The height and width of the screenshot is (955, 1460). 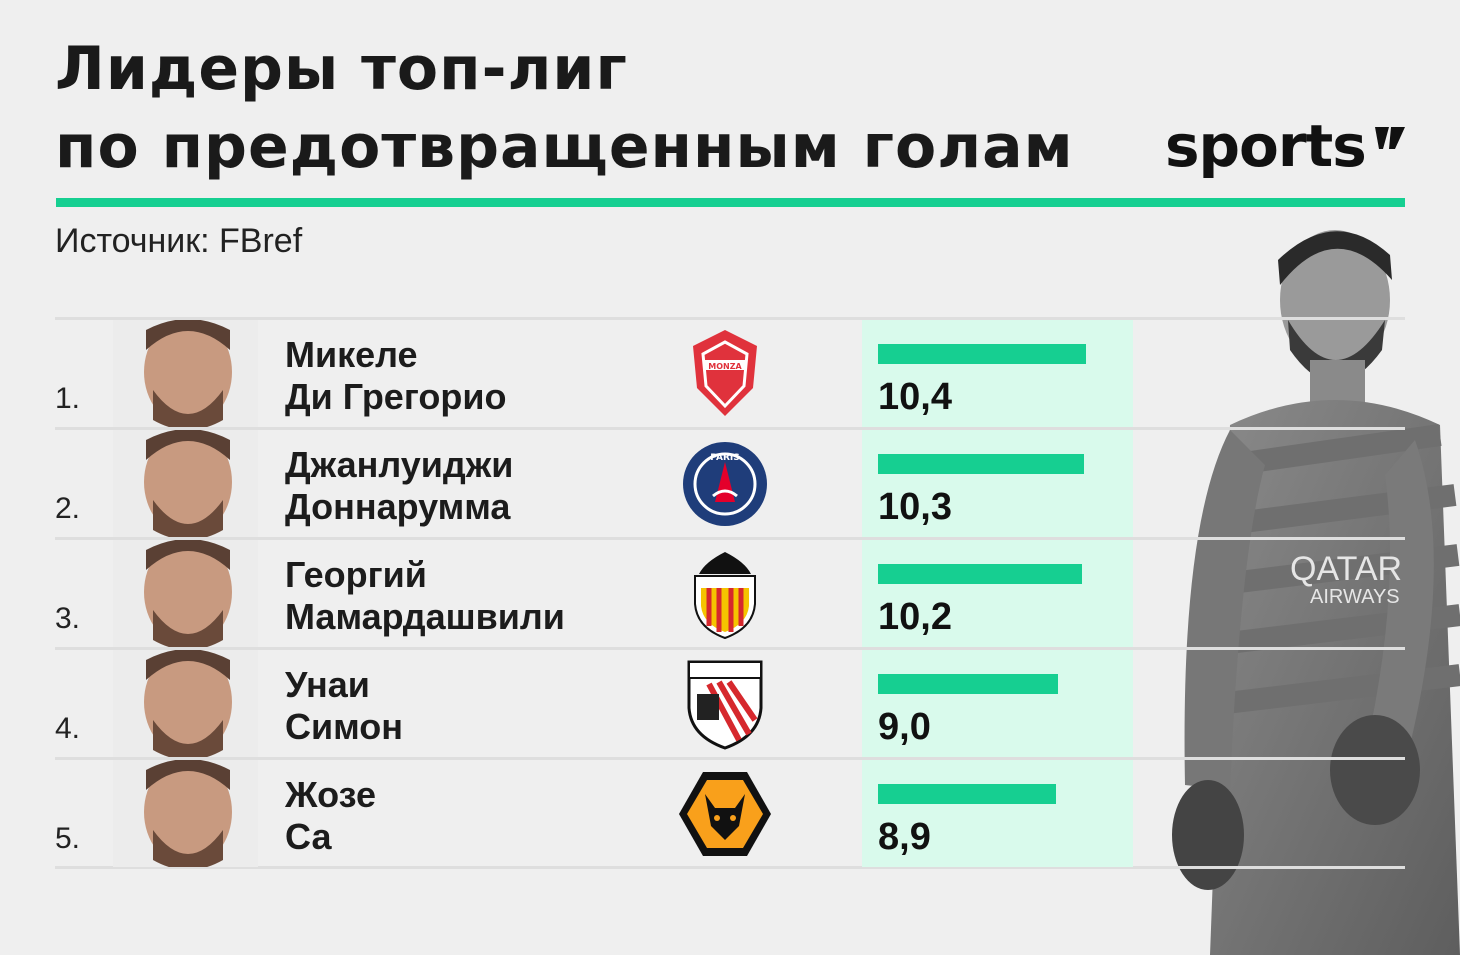 What do you see at coordinates (179, 241) in the screenshot?
I see `source-note: Источник: FBref` at bounding box center [179, 241].